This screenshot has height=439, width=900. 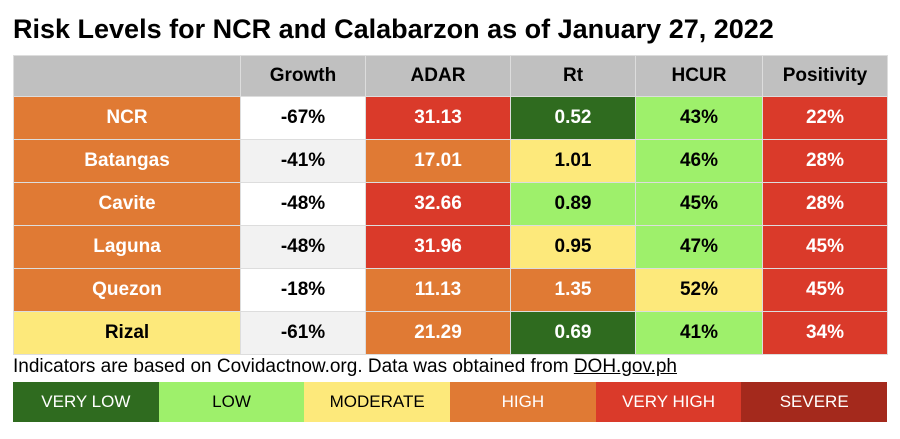 What do you see at coordinates (127, 290) in the screenshot?
I see `region-name-cell: Quezon` at bounding box center [127, 290].